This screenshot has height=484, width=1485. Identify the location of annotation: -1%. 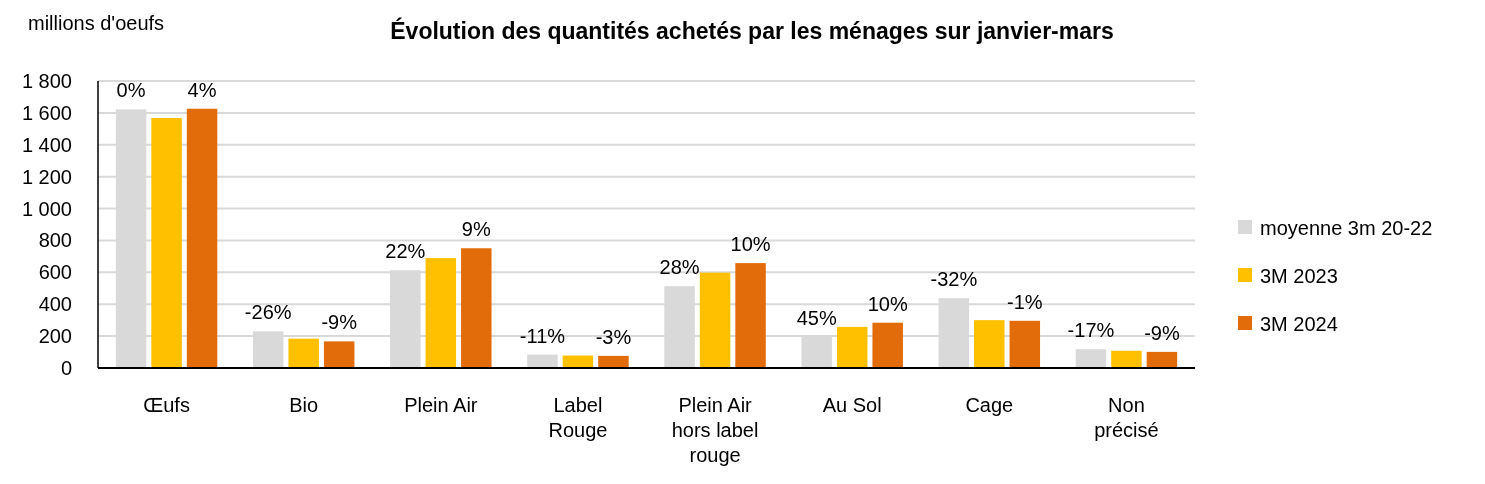
(1025, 301).